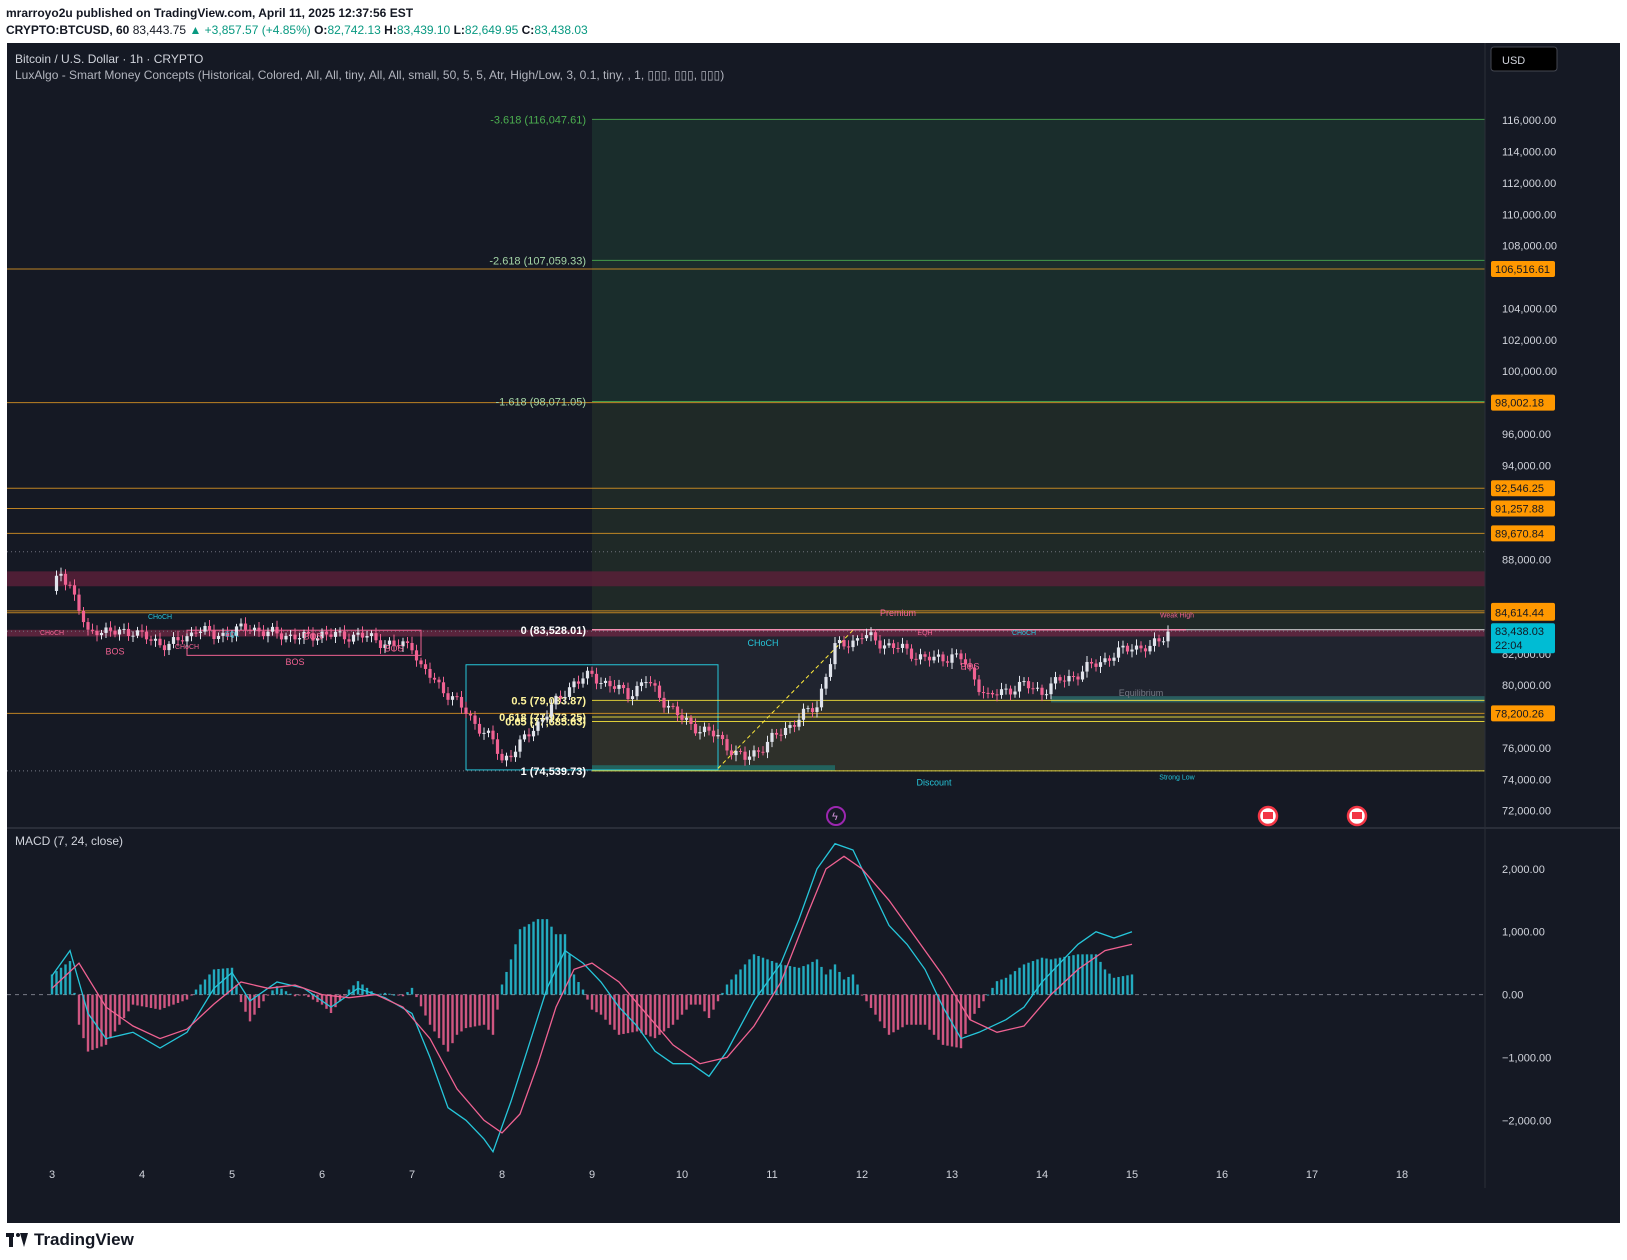 The height and width of the screenshot is (1260, 1627). What do you see at coordinates (1529, 184) in the screenshot?
I see `price-tick-label: 112,000.00` at bounding box center [1529, 184].